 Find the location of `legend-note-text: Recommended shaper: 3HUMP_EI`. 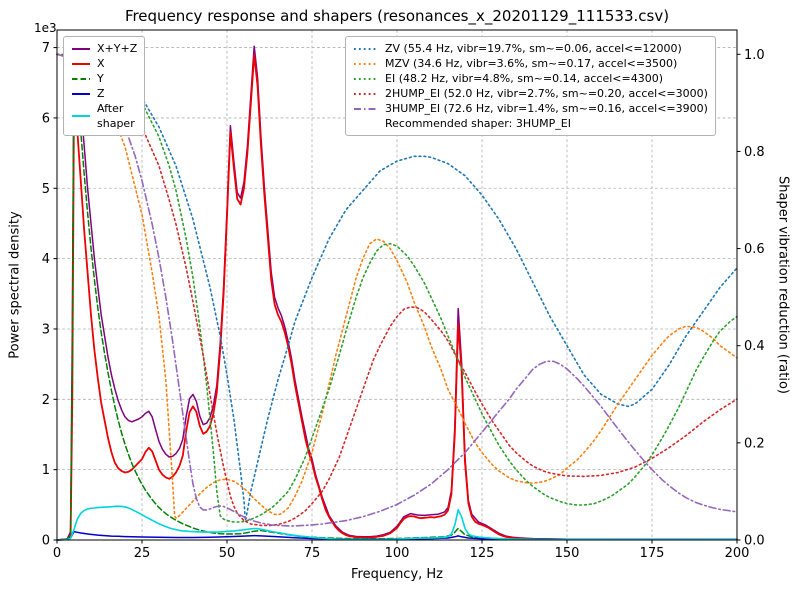

legend-note-text: Recommended shaper: 3HUMP_EI is located at coordinates (478, 123).